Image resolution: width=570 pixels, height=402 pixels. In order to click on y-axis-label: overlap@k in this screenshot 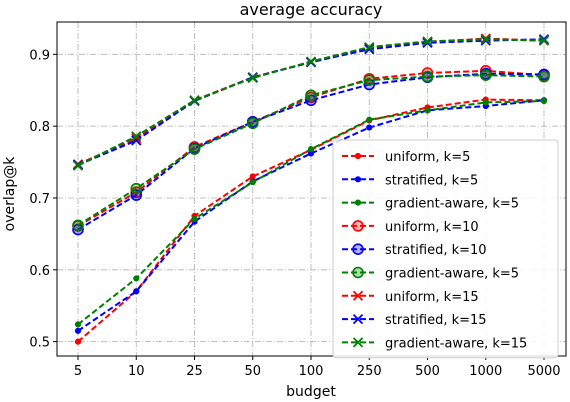, I will do `click(10, 194)`.